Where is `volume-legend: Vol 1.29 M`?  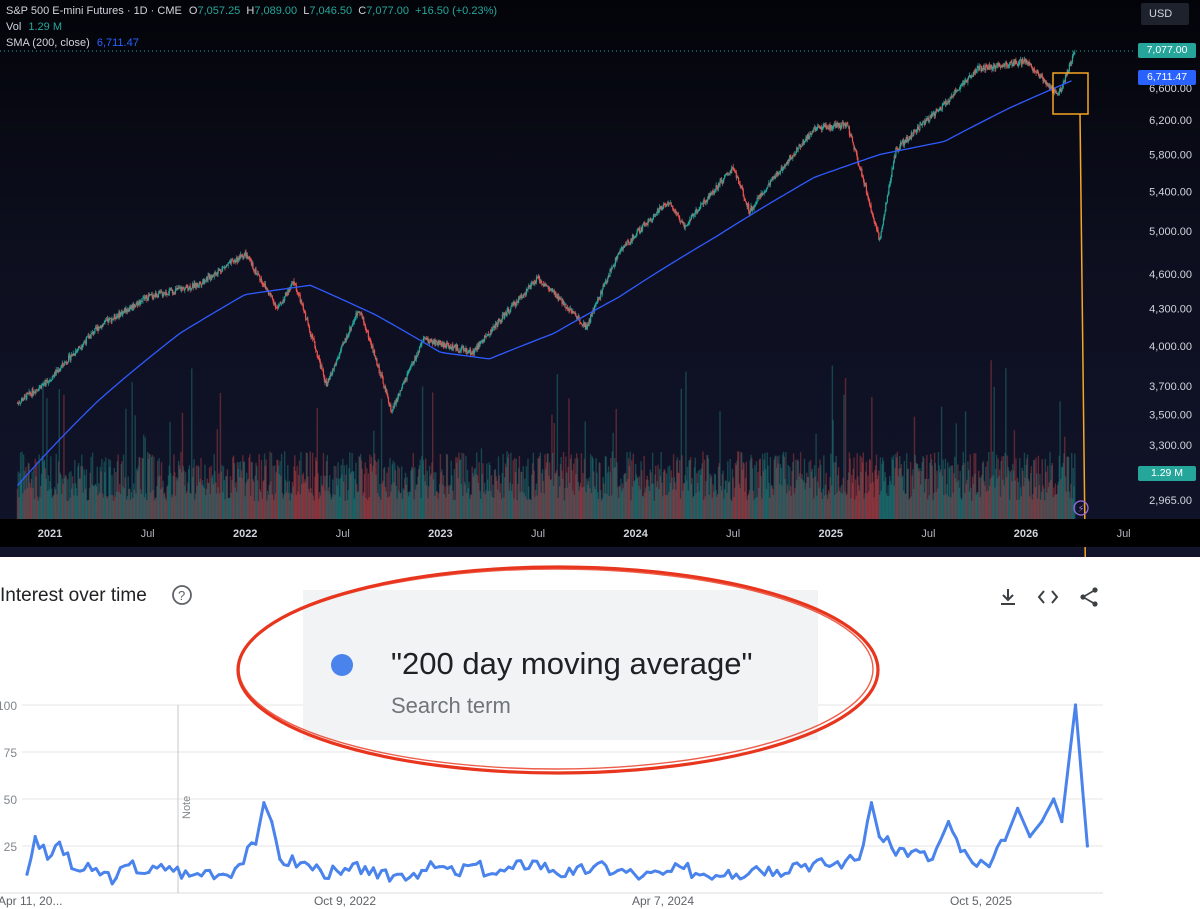 volume-legend: Vol 1.29 M is located at coordinates (34, 27).